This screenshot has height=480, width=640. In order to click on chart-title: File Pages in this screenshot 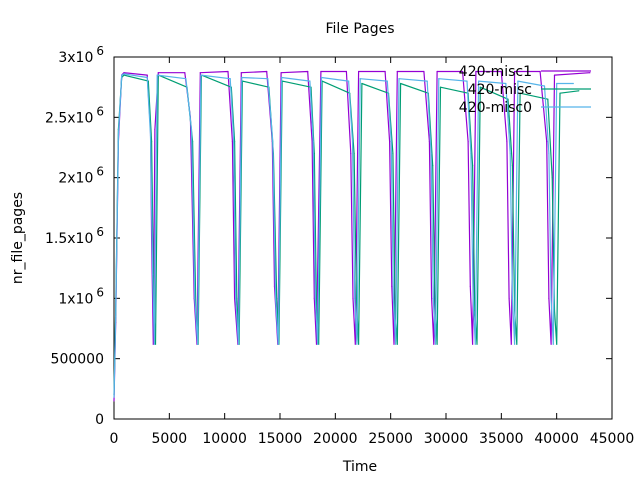, I will do `click(359, 29)`.